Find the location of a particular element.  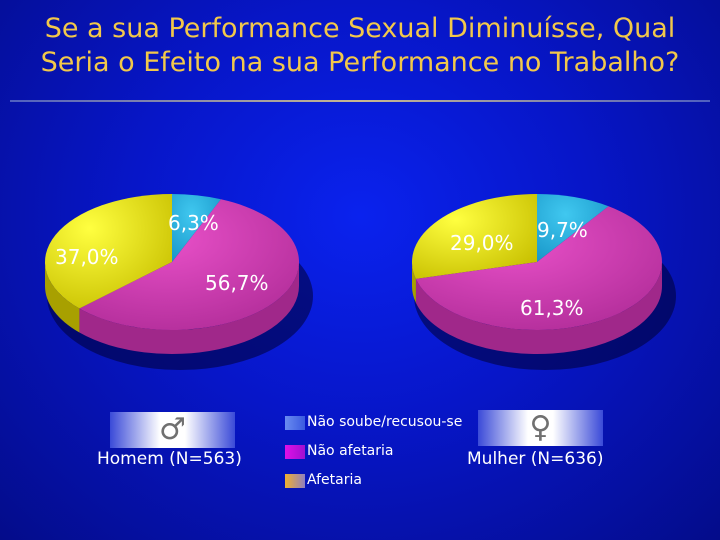

slice-label: 61,3% is located at coordinates (552, 308).